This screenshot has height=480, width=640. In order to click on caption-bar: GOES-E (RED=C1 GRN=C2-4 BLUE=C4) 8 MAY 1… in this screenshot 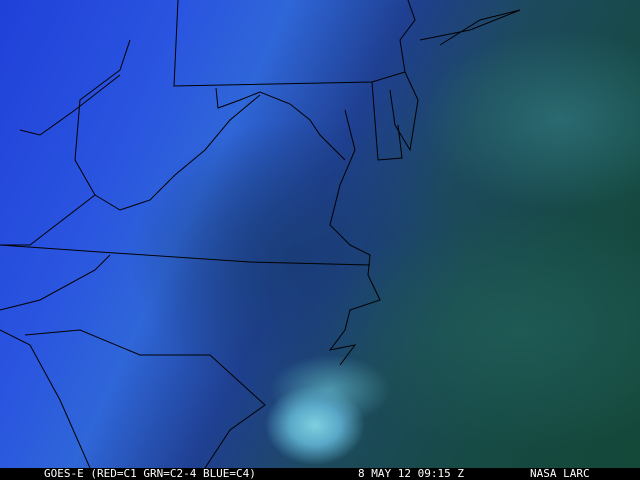, I will do `click(320, 474)`.